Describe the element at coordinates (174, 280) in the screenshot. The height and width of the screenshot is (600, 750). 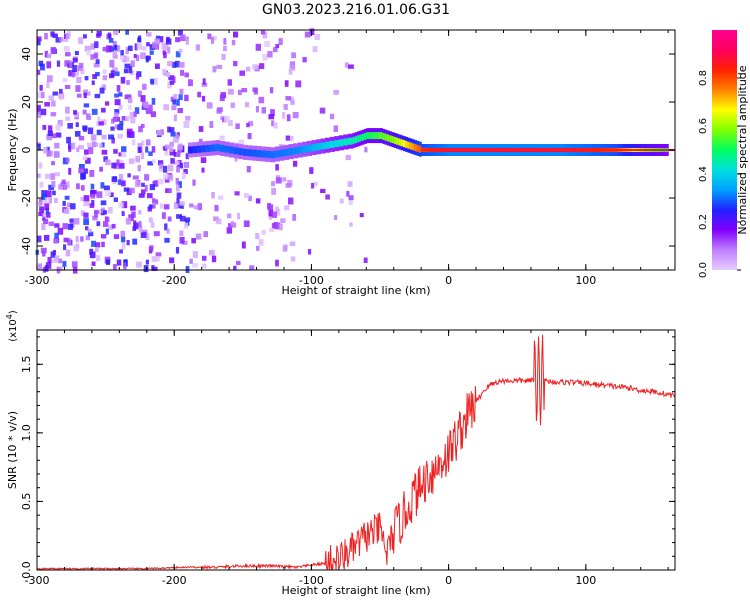
I see `x-tick-label: -200` at that location.